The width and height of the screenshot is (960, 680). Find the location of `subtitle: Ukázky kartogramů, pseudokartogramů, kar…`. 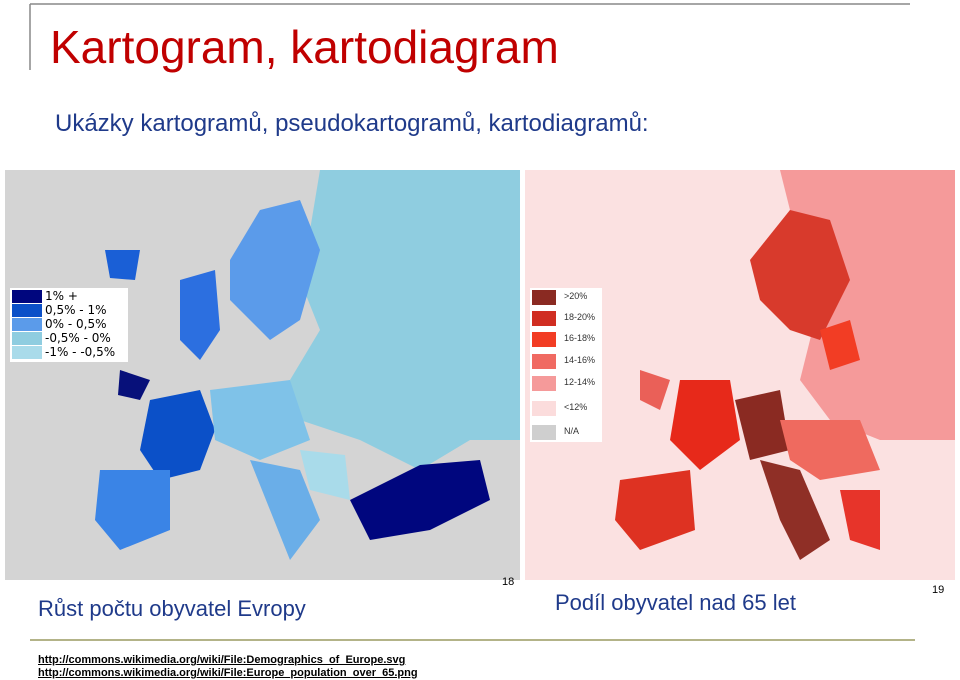

subtitle: Ukázky kartogramů, pseudokartogramů, kar… is located at coordinates (352, 123).